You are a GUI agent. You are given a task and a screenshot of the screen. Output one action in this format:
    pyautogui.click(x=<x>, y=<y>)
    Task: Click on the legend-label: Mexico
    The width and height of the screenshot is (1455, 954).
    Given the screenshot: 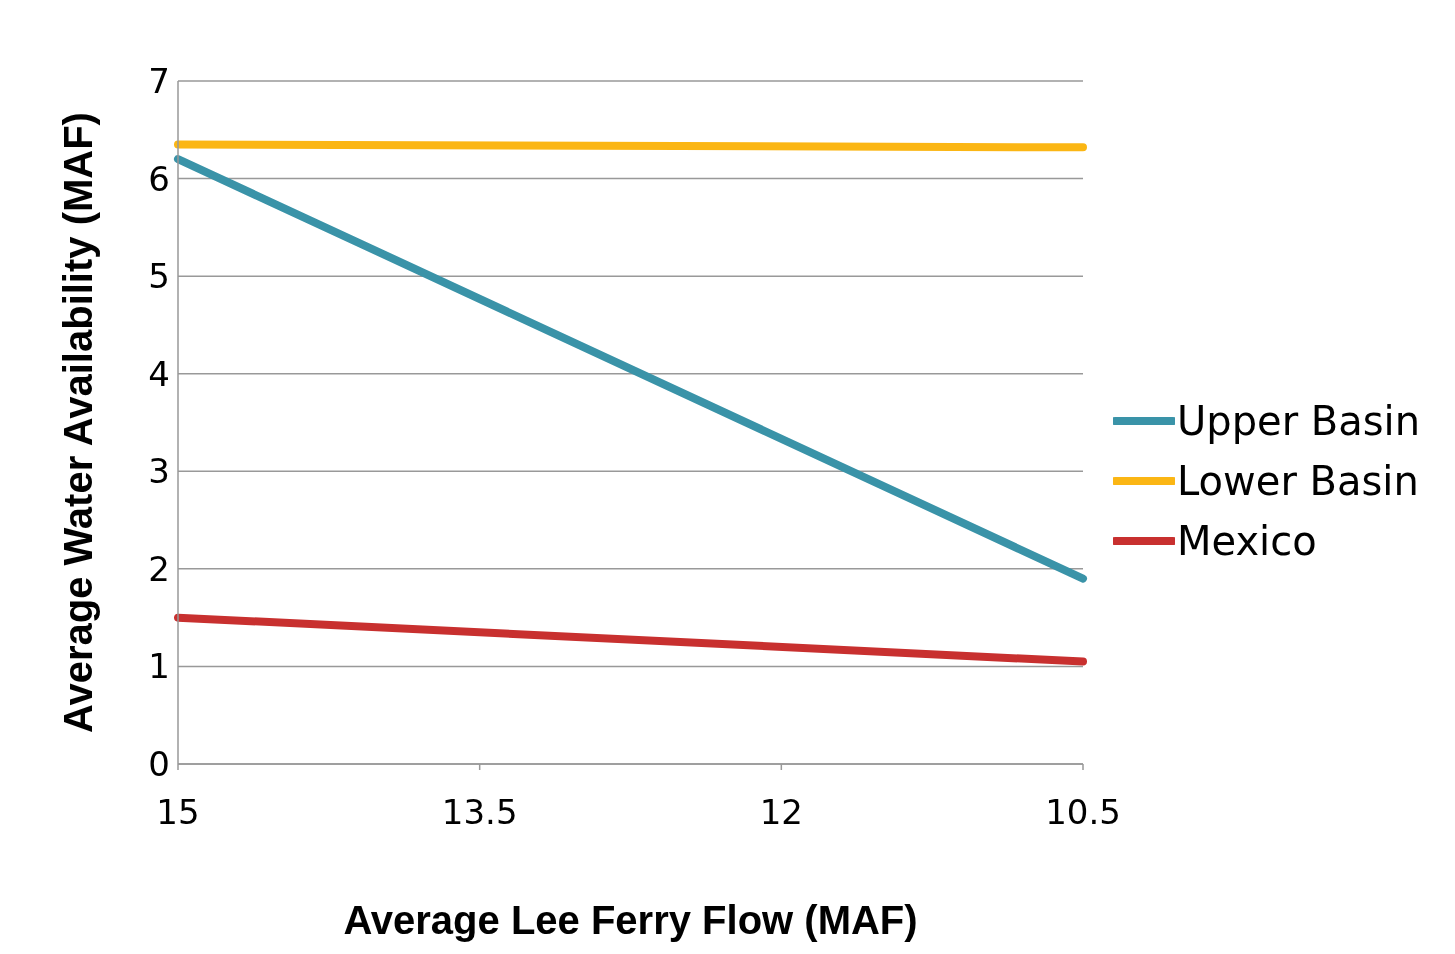 What is the action you would take?
    pyautogui.click(x=1247, y=541)
    